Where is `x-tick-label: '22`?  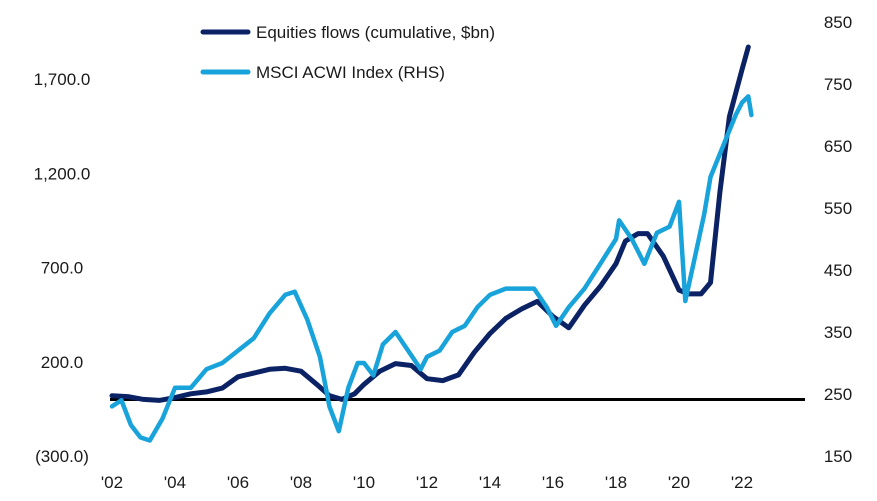 x-tick-label: '22 is located at coordinates (742, 482).